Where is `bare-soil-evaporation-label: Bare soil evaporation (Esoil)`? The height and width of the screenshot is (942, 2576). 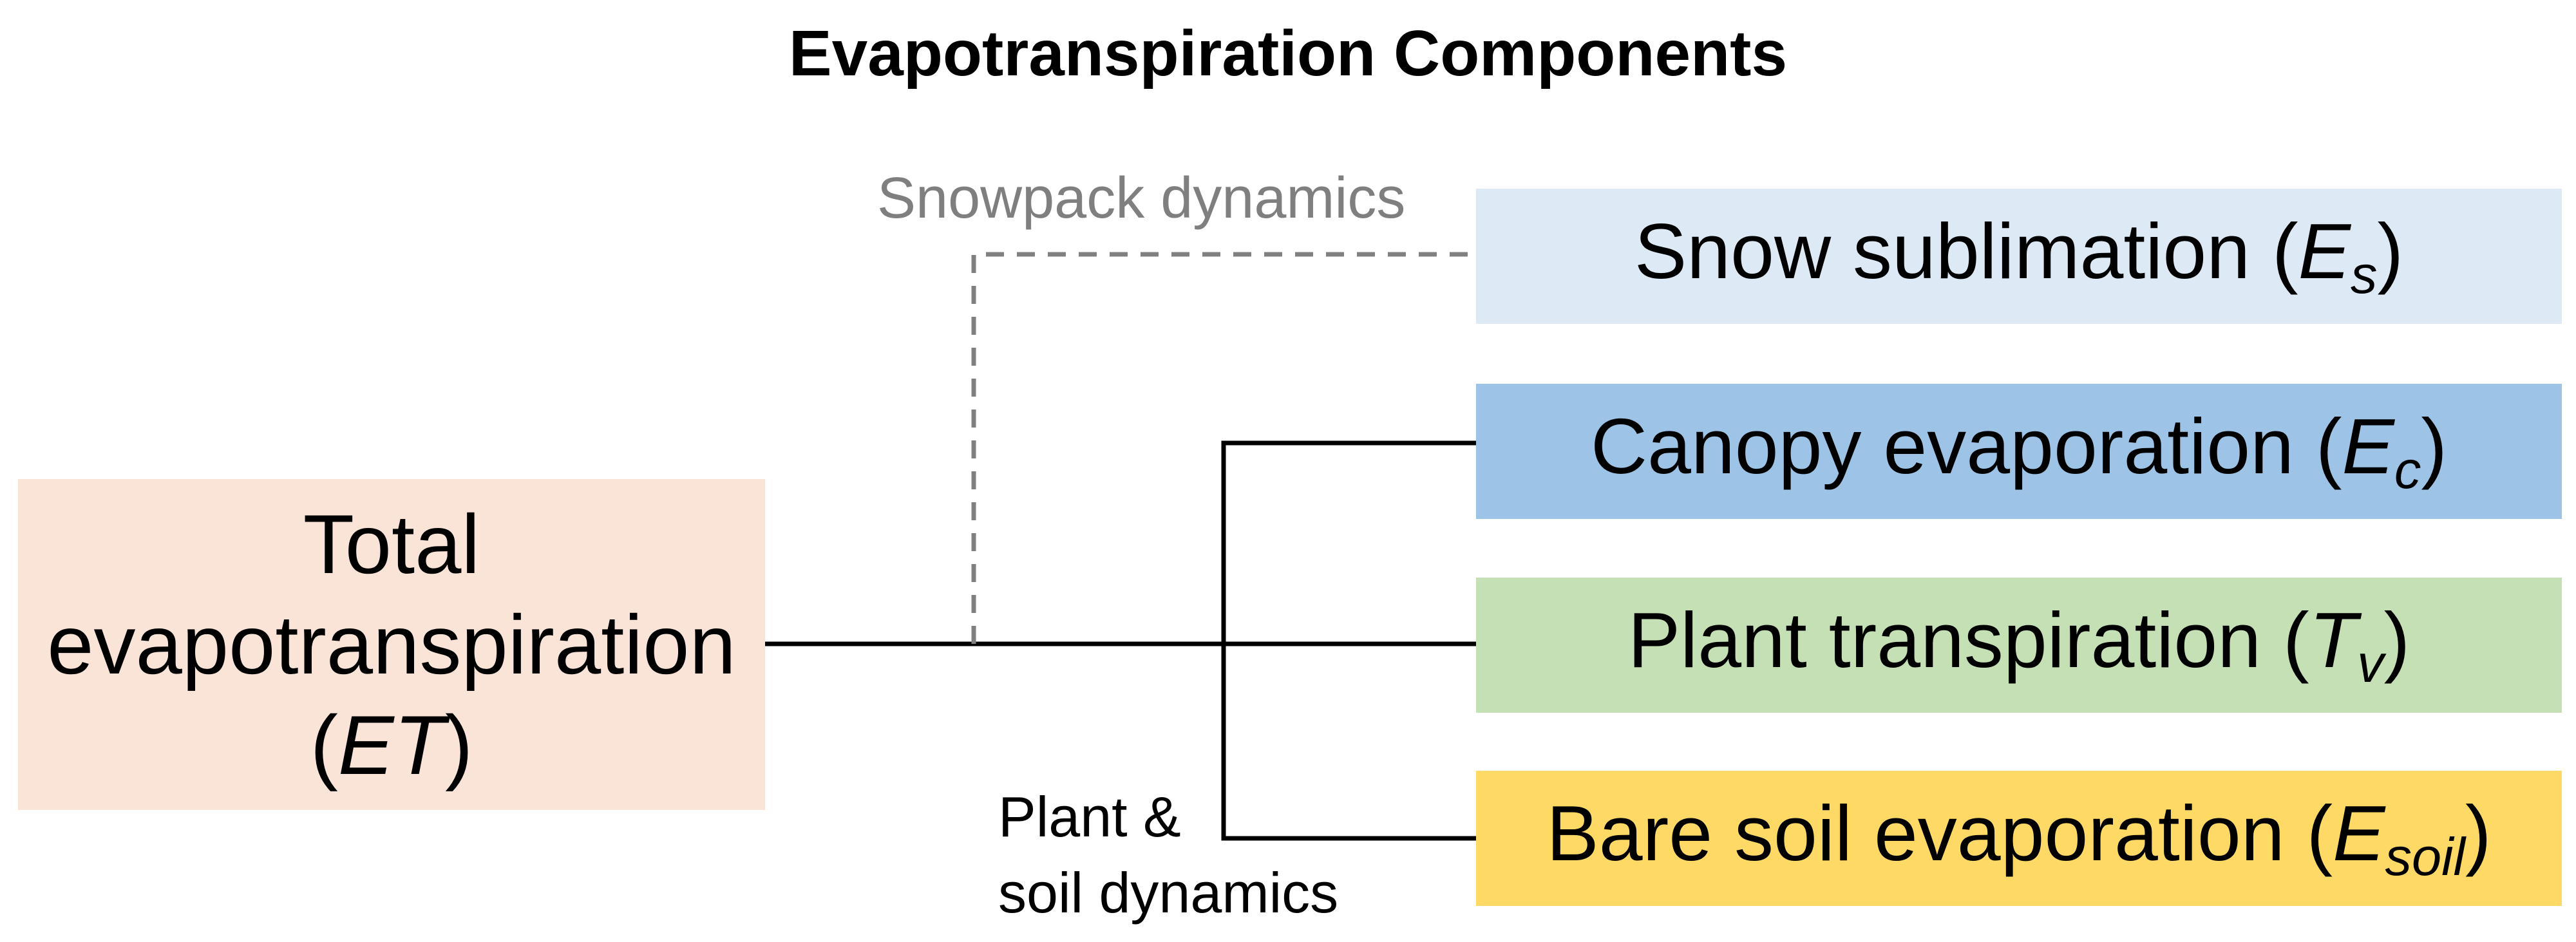
bare-soil-evaporation-label: Bare soil evaporation (Esoil) is located at coordinates (2019, 838).